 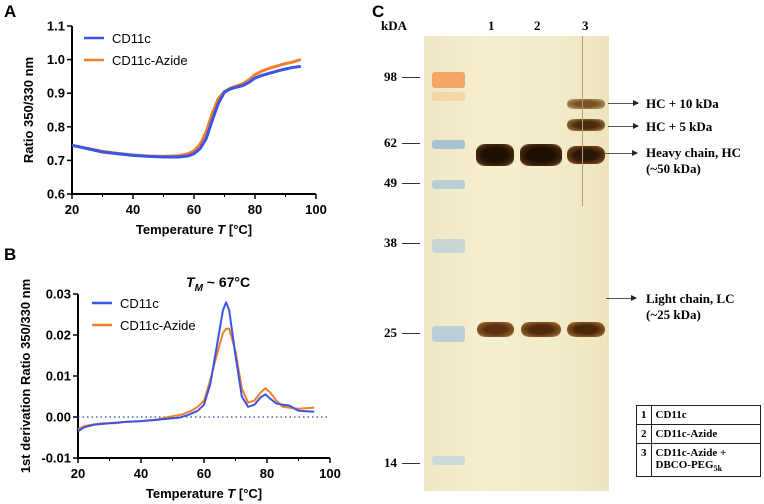 I want to click on legend-sample-line1: CD11c-Azide +, so click(x=691, y=453).